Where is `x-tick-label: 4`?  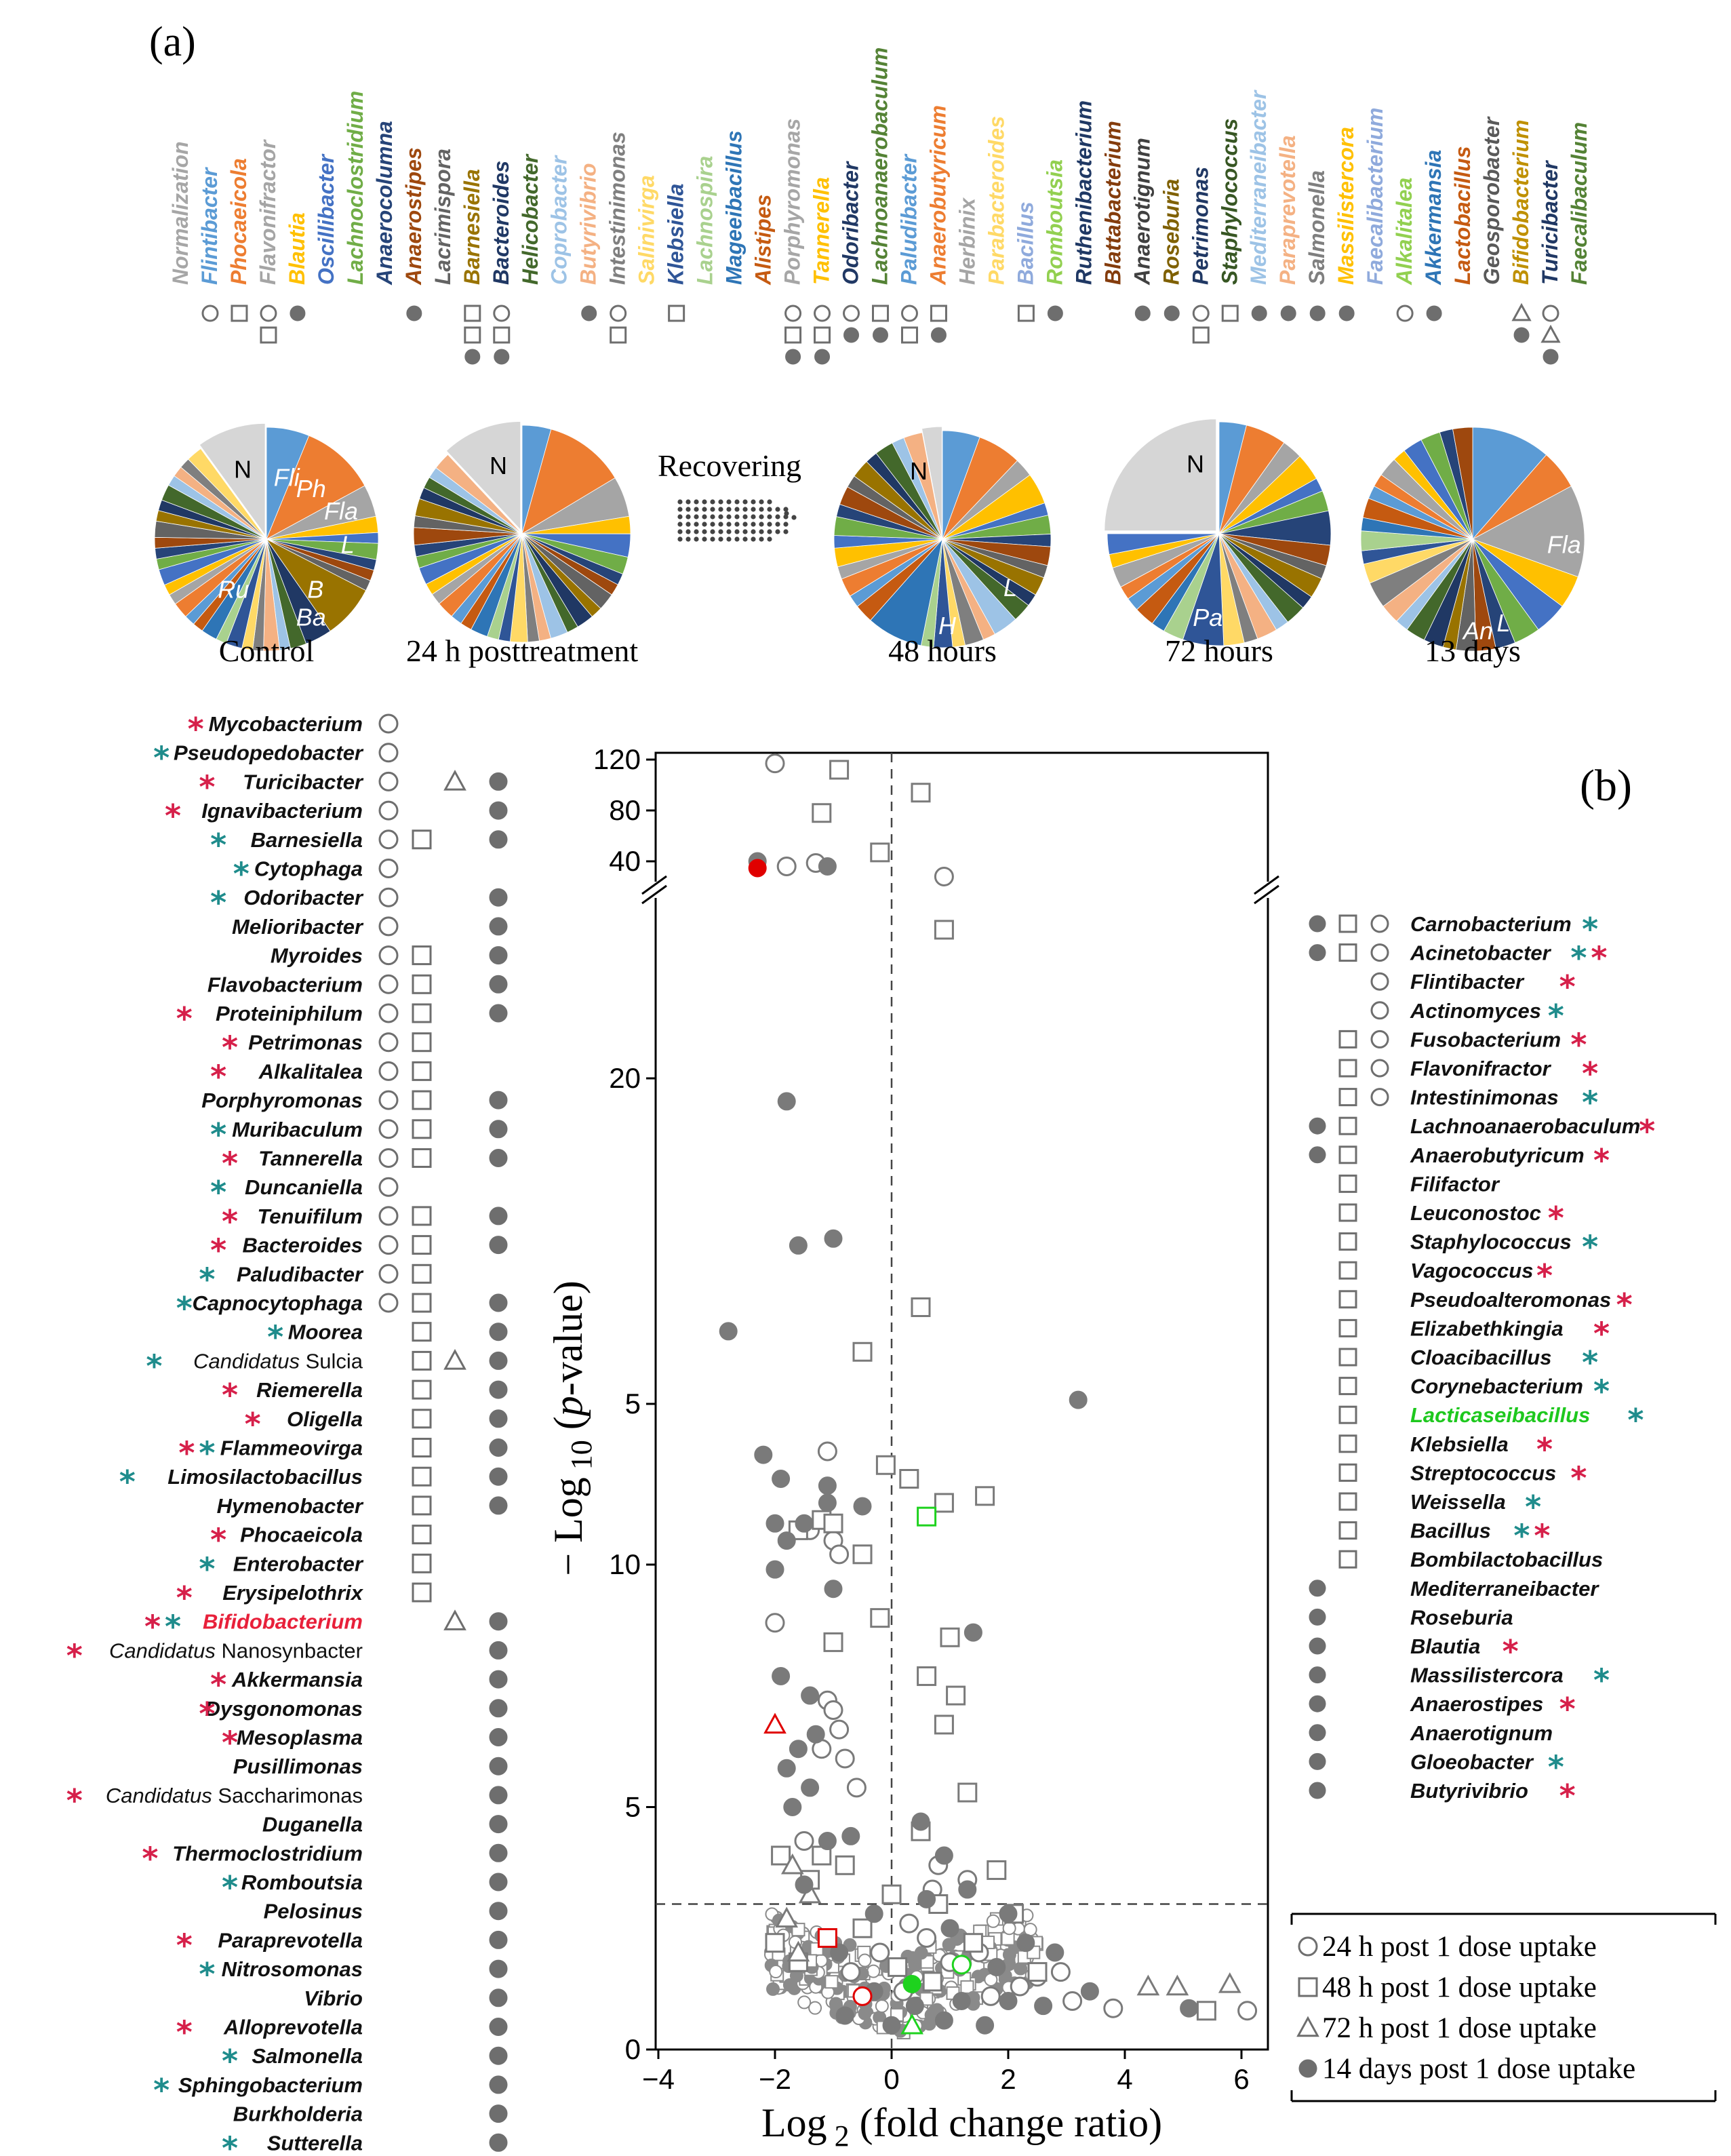
x-tick-label: 4 is located at coordinates (1124, 2079).